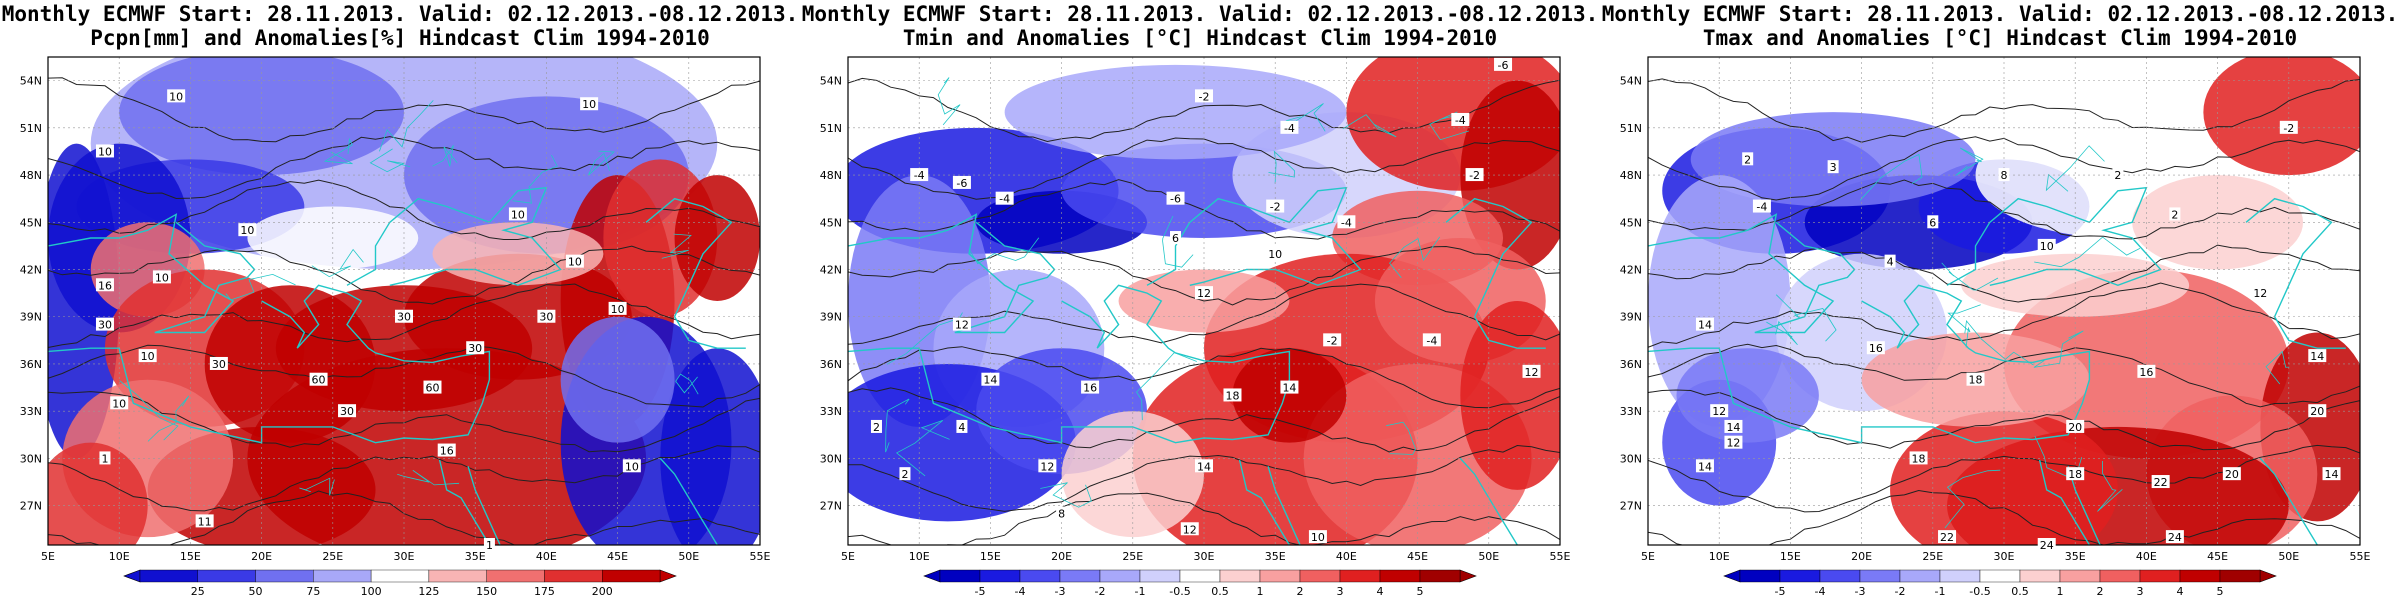 This screenshot has width=2400, height=600. Describe the element at coordinates (1260, 591) in the screenshot. I see `colorbar-tick-label: 1` at that location.